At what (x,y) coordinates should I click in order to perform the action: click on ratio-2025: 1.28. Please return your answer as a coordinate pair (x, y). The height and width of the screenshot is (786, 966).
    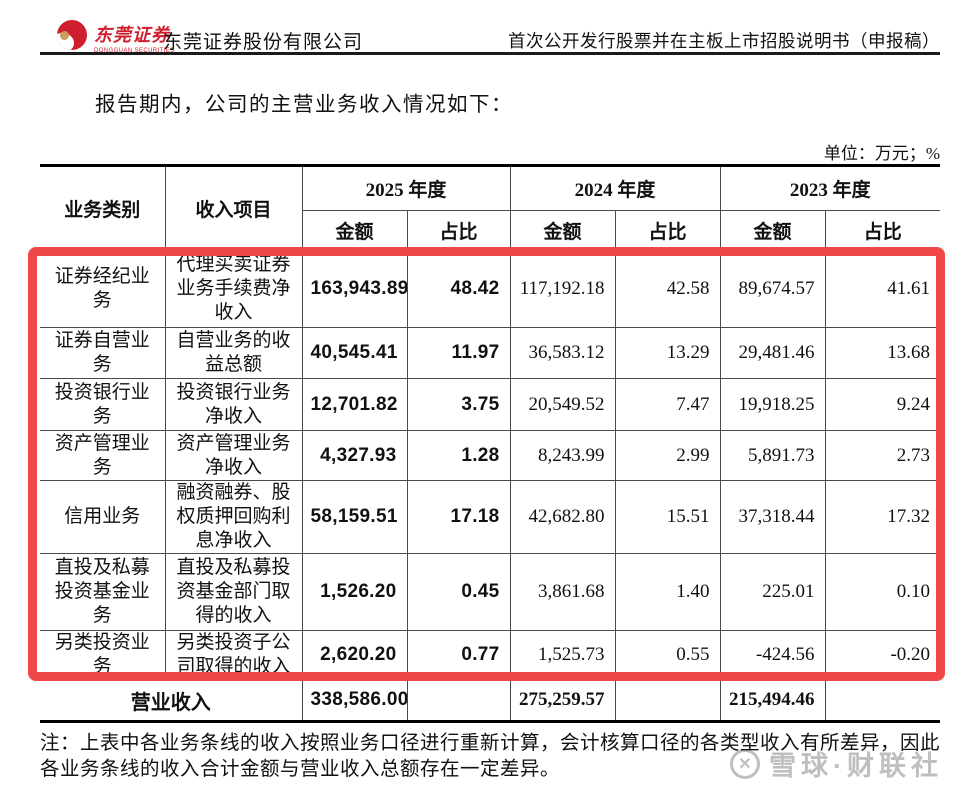
    Looking at the image, I should click on (458, 455).